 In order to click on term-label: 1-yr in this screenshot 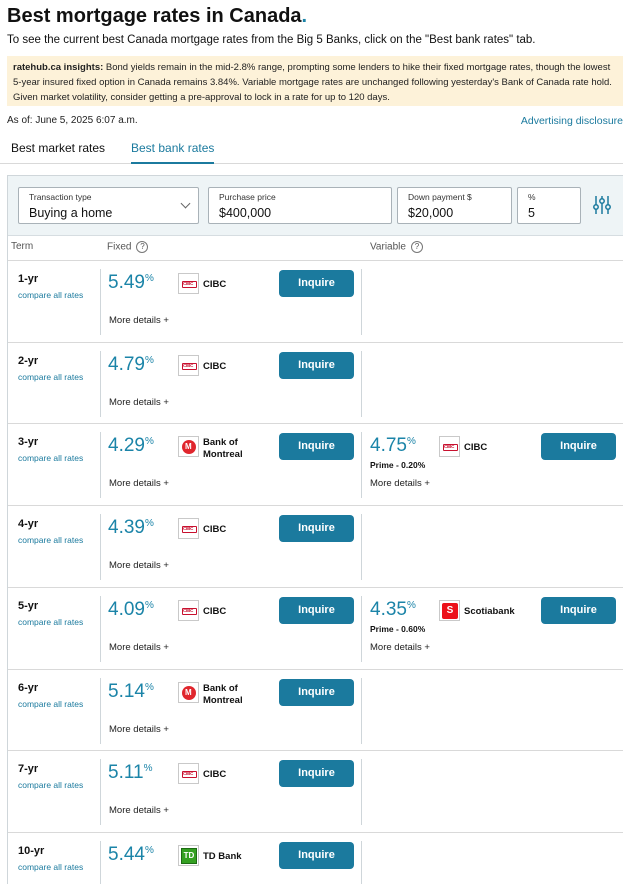, I will do `click(28, 279)`.